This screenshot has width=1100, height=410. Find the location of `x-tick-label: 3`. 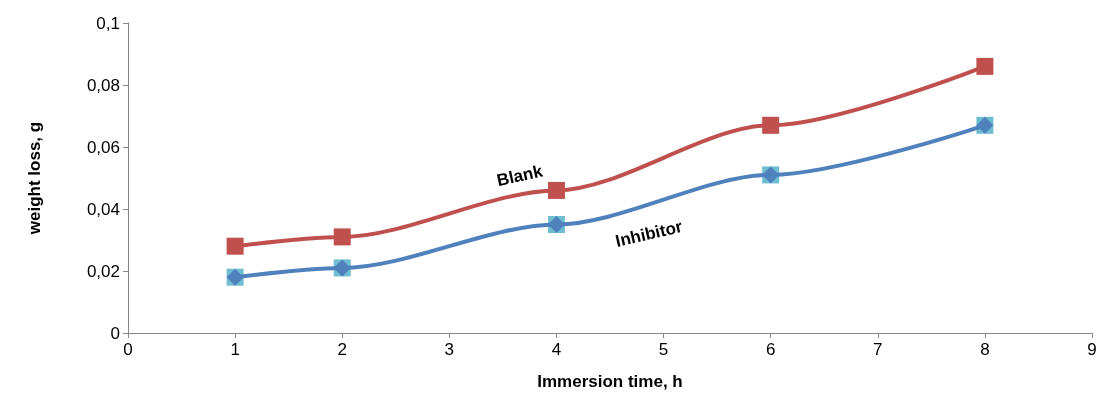

x-tick-label: 3 is located at coordinates (449, 349).